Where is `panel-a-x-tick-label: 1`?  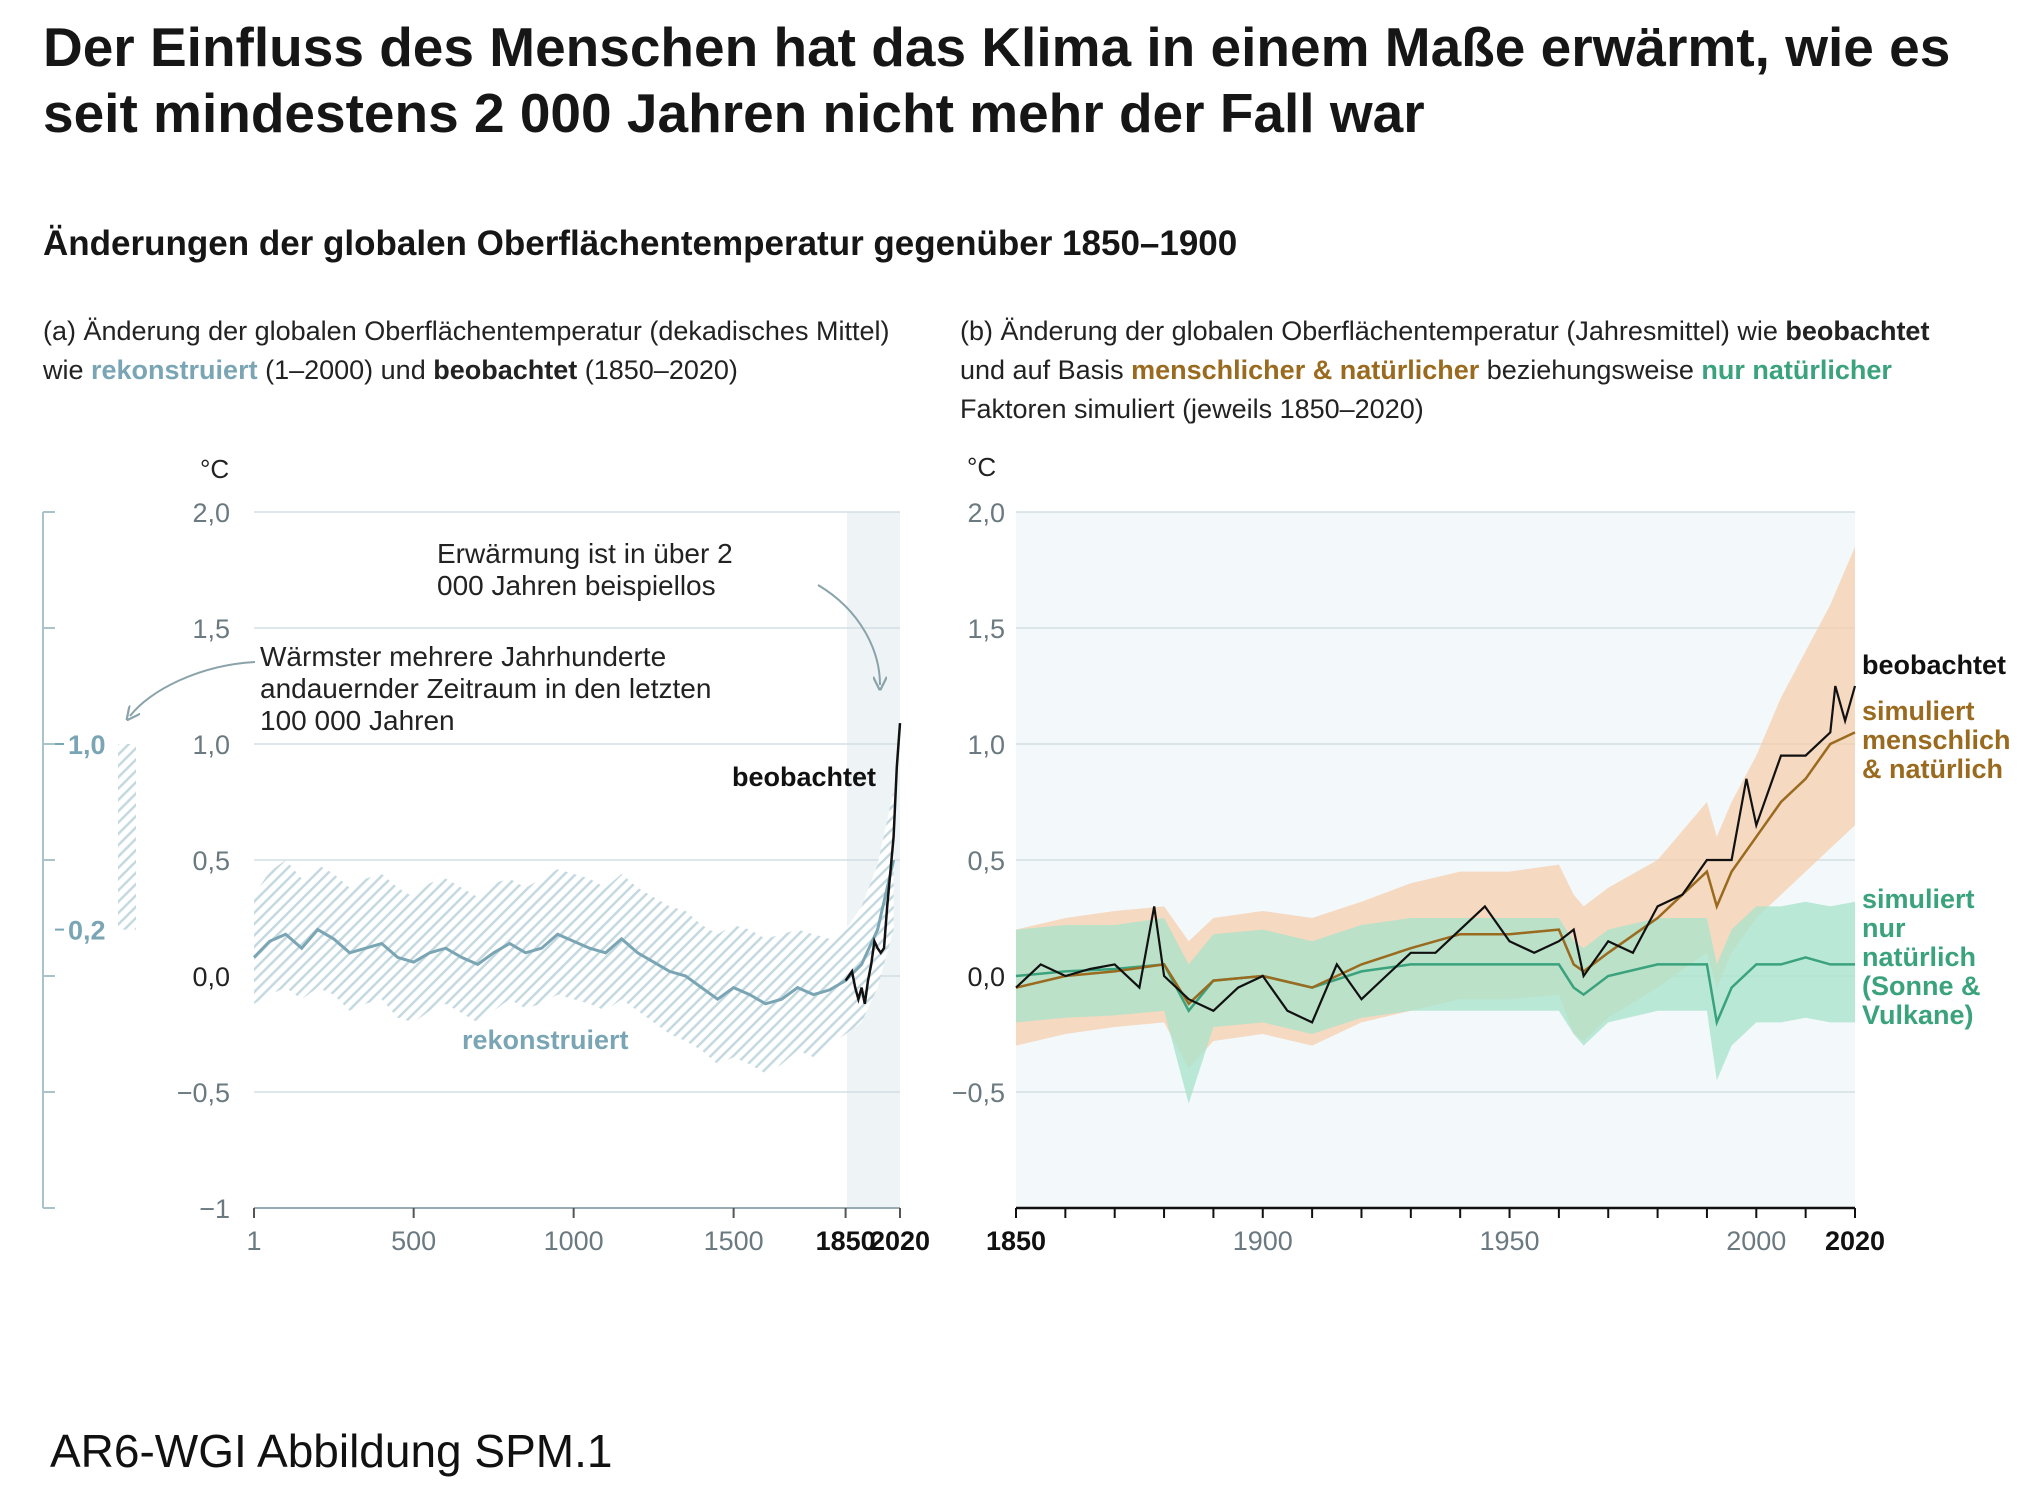
panel-a-x-tick-label: 1 is located at coordinates (253, 1241).